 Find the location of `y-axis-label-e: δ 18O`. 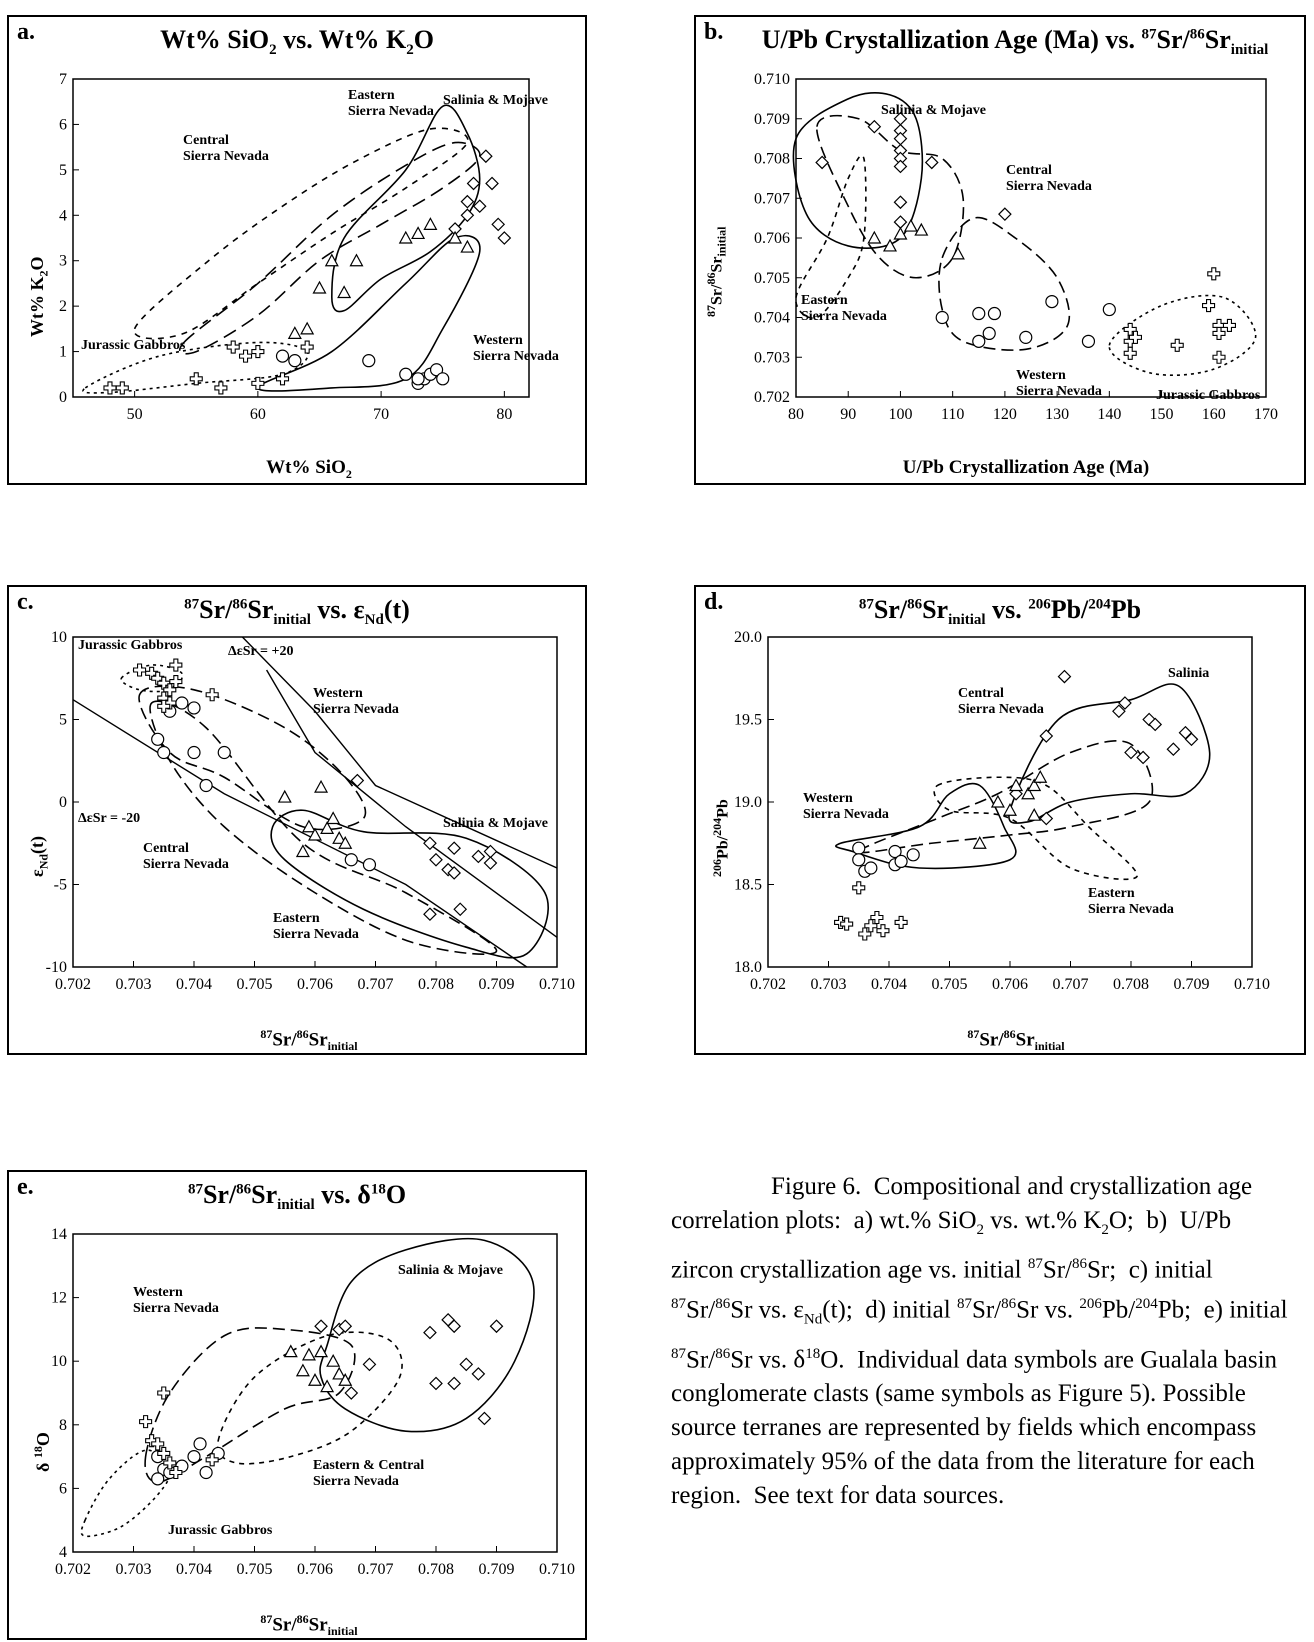

y-axis-label-e: δ 18O is located at coordinates (42, 1452).